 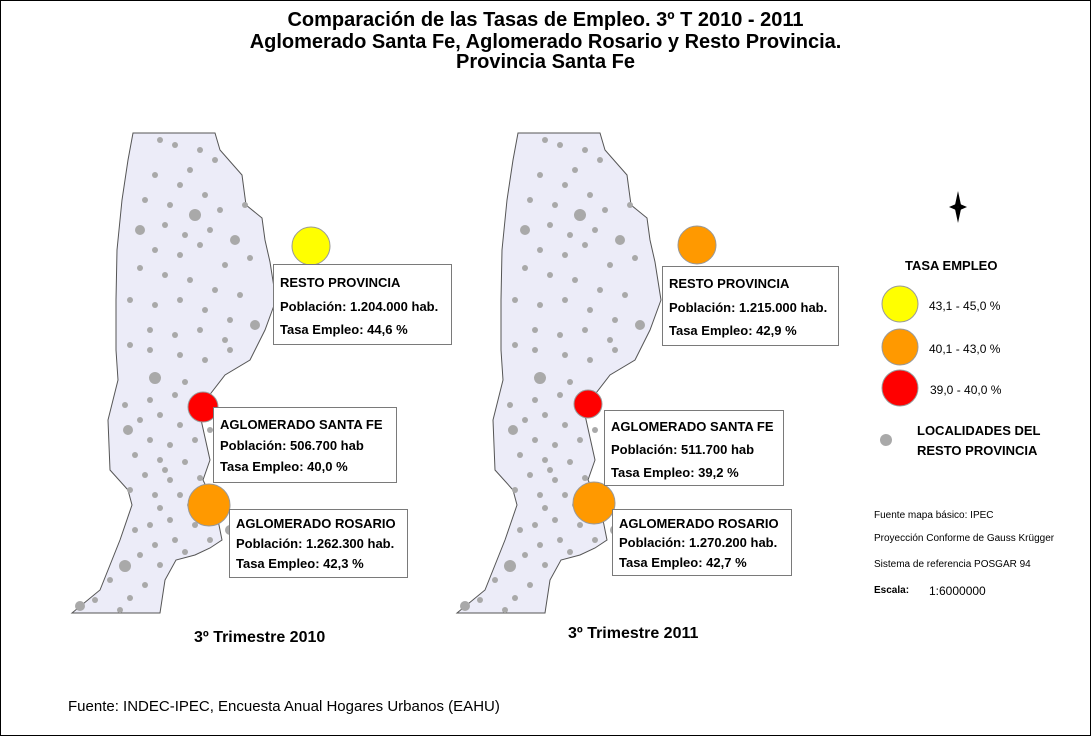 I want to click on region-name: AGLOMERADO SANTA FE, so click(x=301, y=424).